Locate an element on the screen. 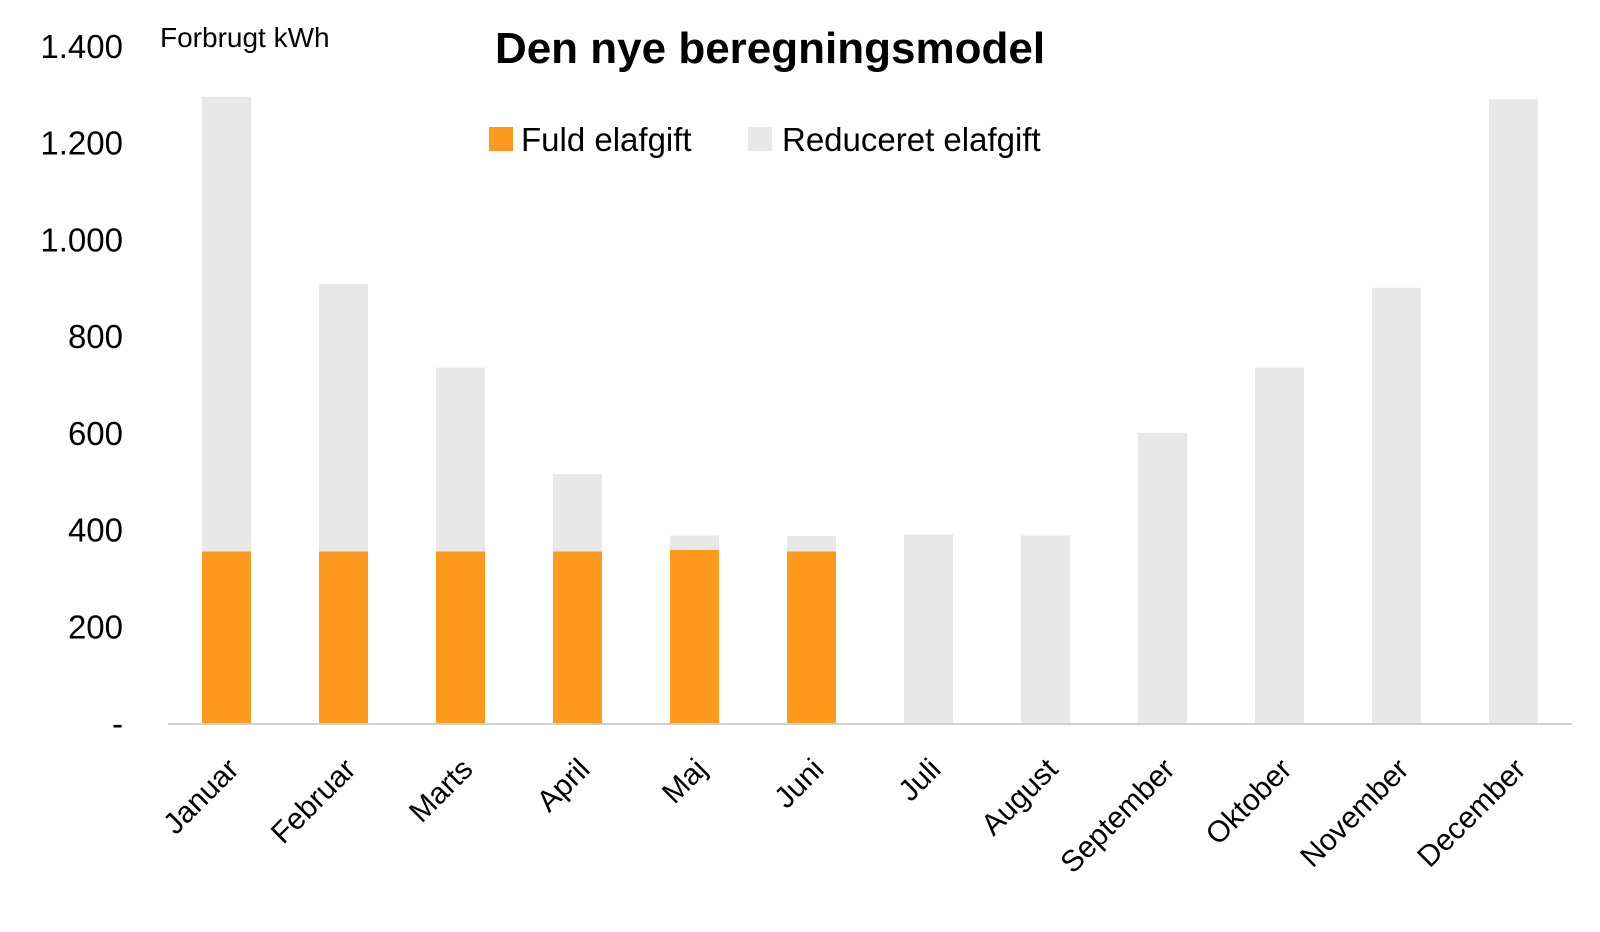  y-axis-label: Forbrugt kWh is located at coordinates (245, 37).